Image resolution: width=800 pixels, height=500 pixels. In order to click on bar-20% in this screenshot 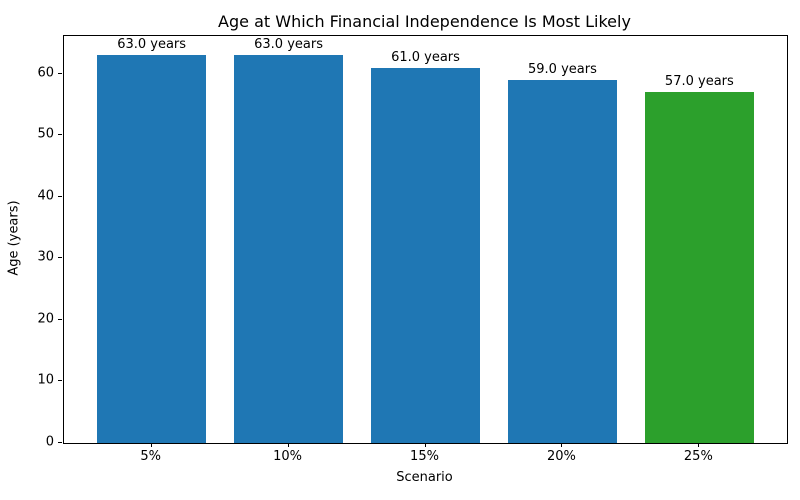, I will do `click(562, 261)`.